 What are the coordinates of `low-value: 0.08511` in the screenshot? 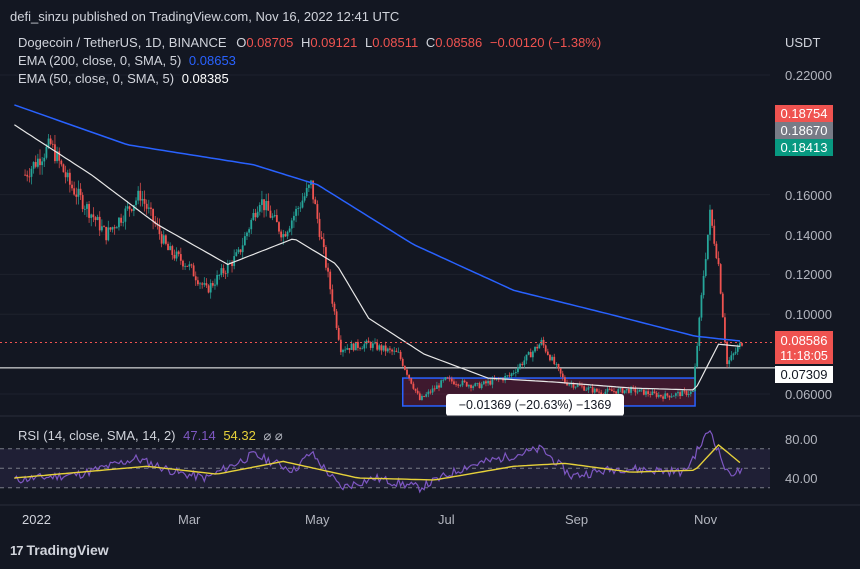 It's located at (395, 42).